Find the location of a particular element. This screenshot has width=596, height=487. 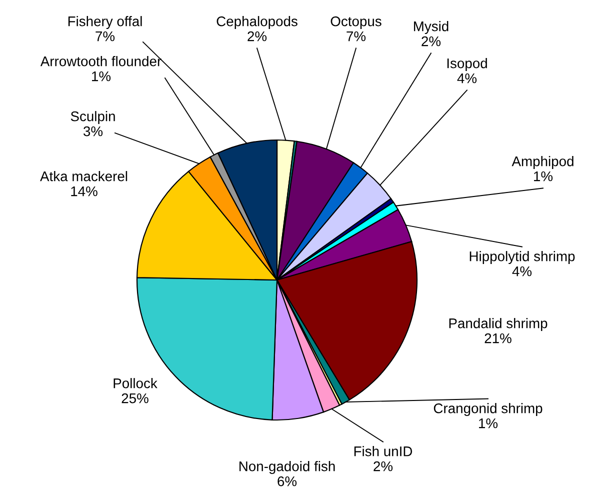

slice-label: Isopod is located at coordinates (467, 64).